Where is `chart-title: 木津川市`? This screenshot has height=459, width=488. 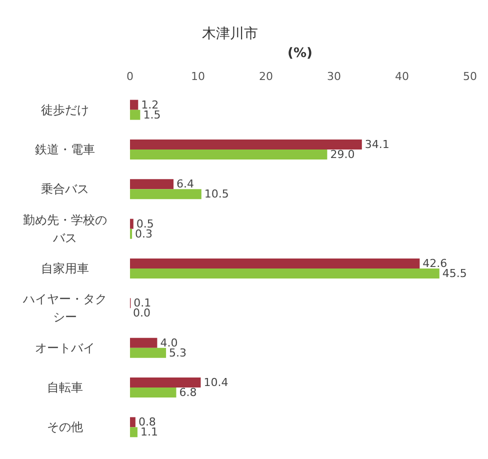
chart-title: 木津川市 is located at coordinates (230, 34).